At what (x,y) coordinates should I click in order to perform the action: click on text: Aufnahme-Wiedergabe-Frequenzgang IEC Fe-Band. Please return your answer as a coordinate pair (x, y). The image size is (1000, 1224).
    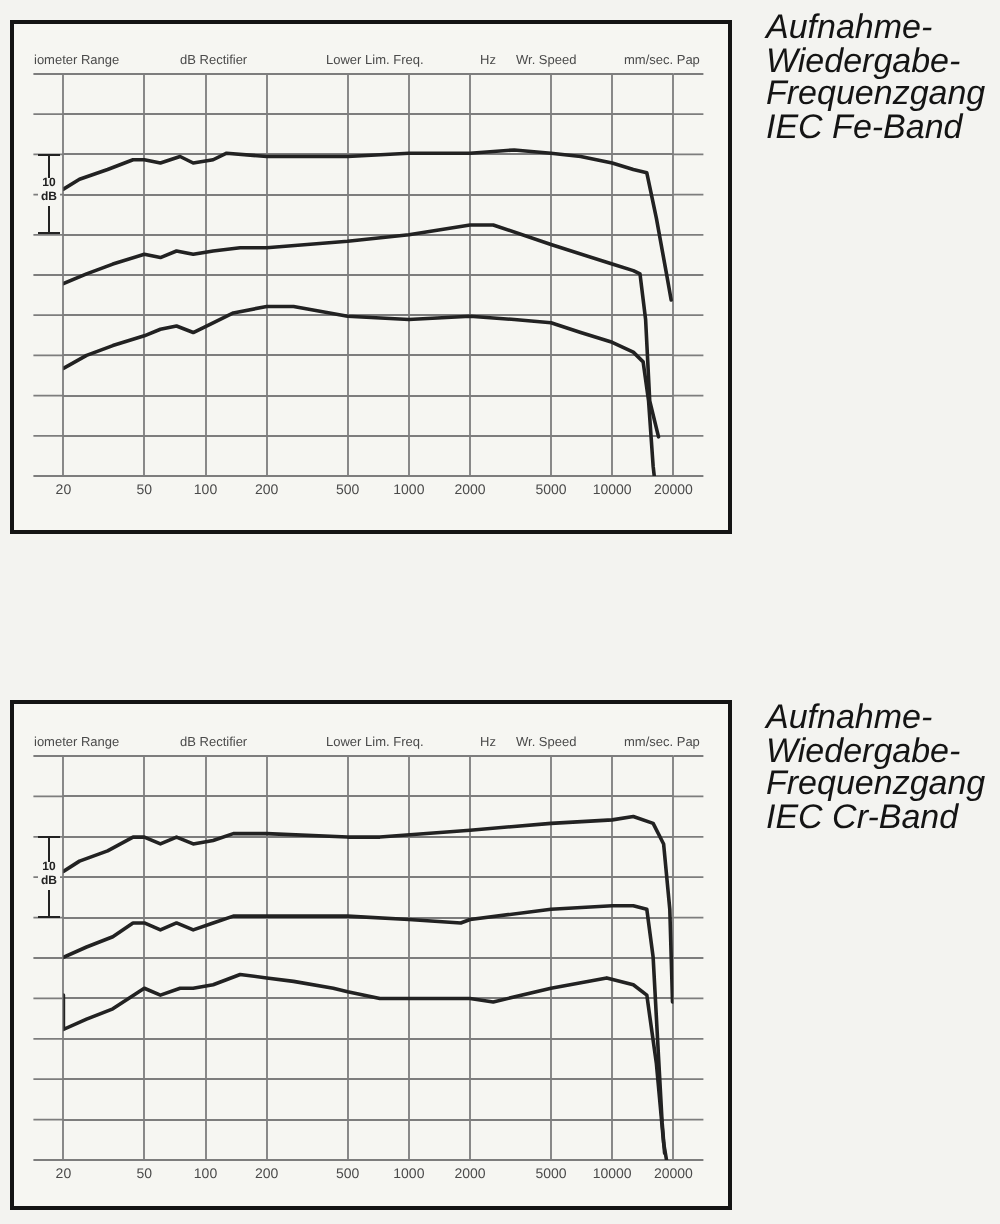
    Looking at the image, I should click on (877, 77).